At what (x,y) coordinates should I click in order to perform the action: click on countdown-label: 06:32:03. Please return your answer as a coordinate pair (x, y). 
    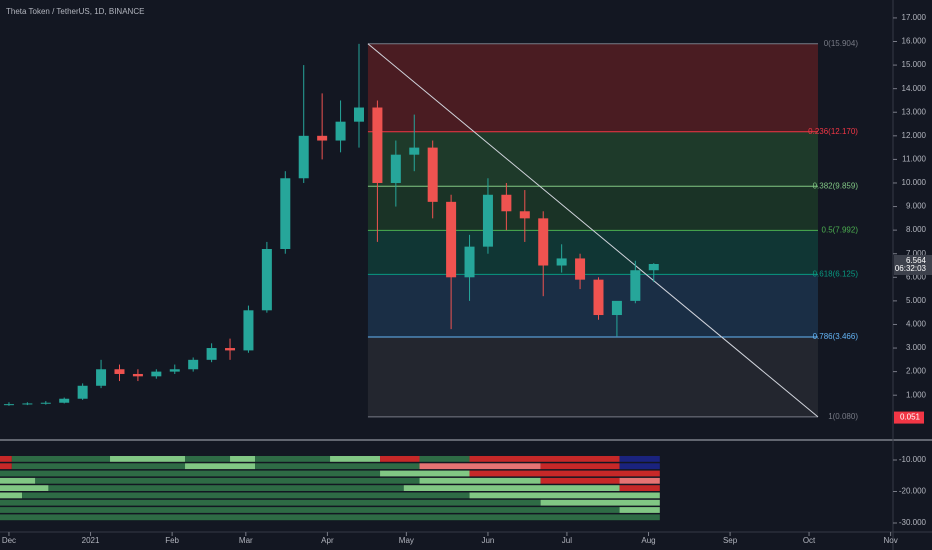
    Looking at the image, I should click on (911, 268).